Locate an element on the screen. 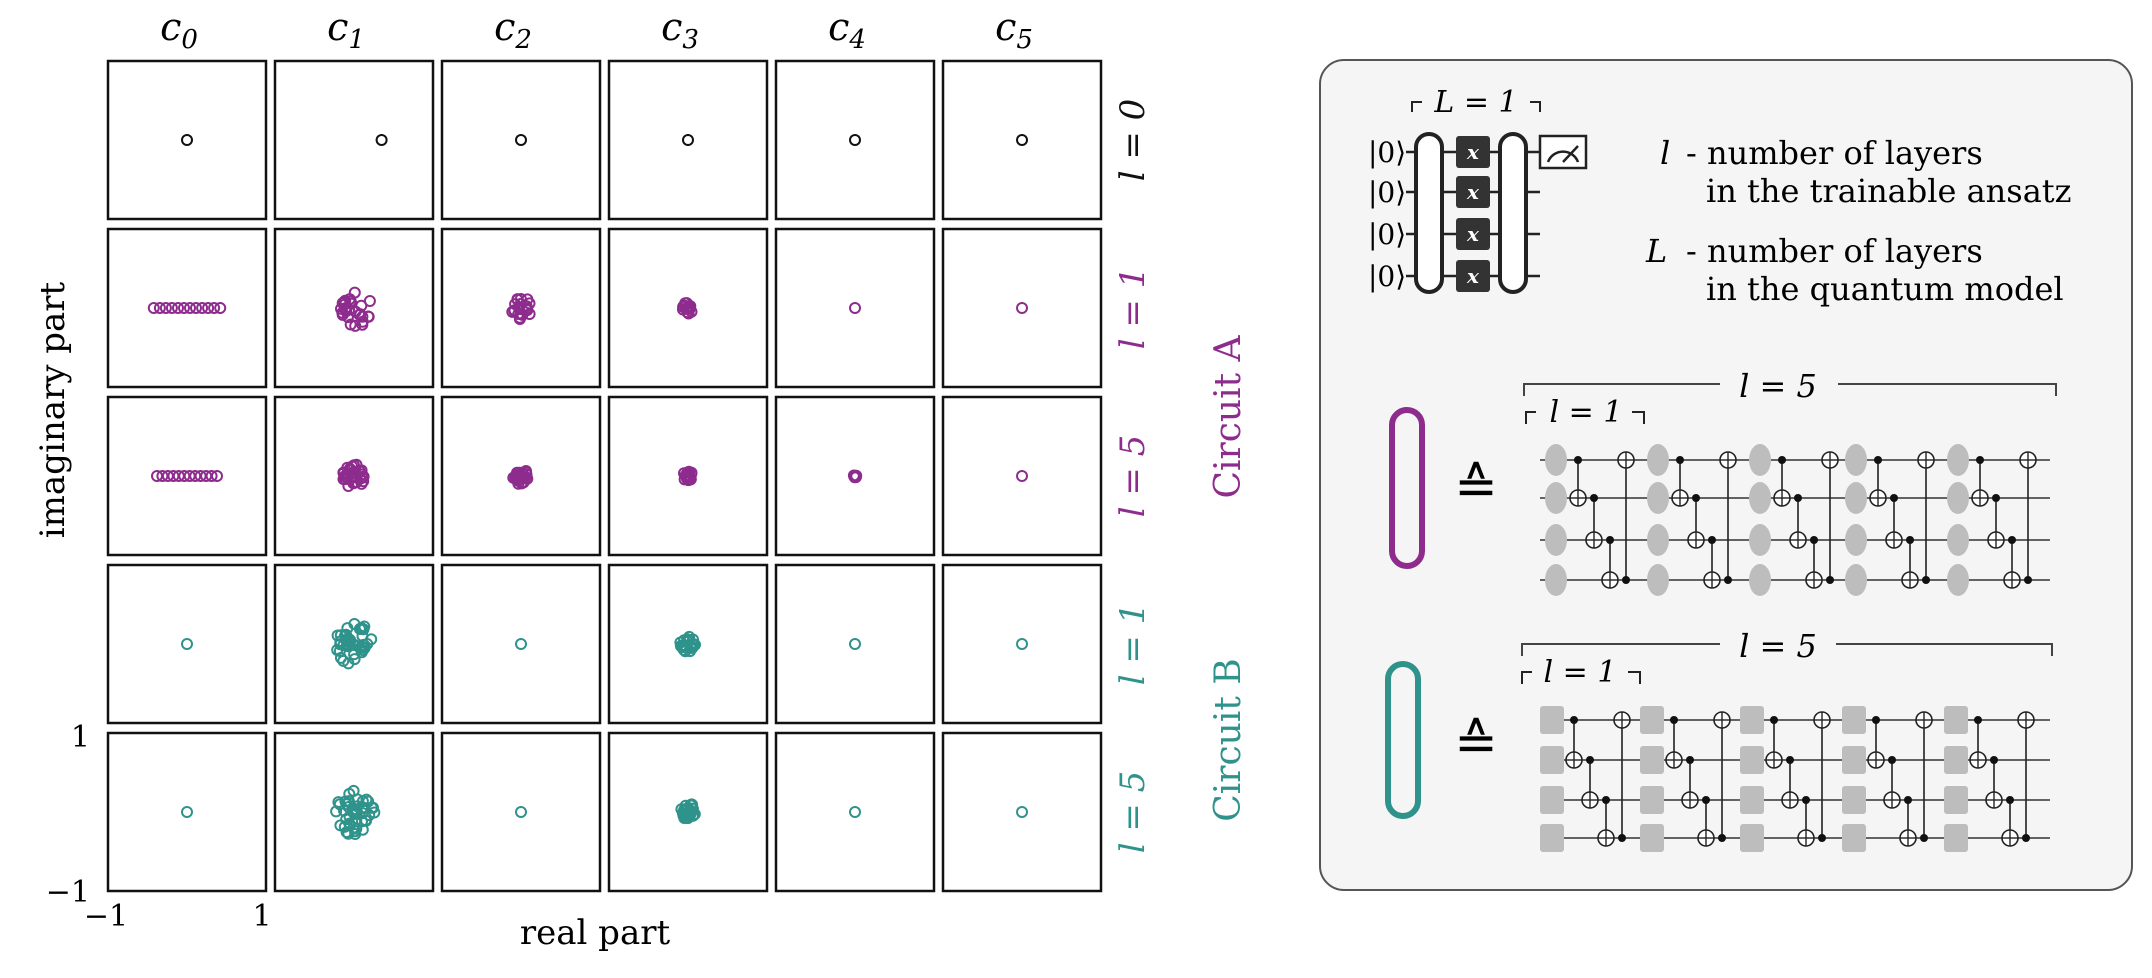 Image resolution: width=2152 pixels, height=978 pixels. y-tick-min: −1 is located at coordinates (68, 892).